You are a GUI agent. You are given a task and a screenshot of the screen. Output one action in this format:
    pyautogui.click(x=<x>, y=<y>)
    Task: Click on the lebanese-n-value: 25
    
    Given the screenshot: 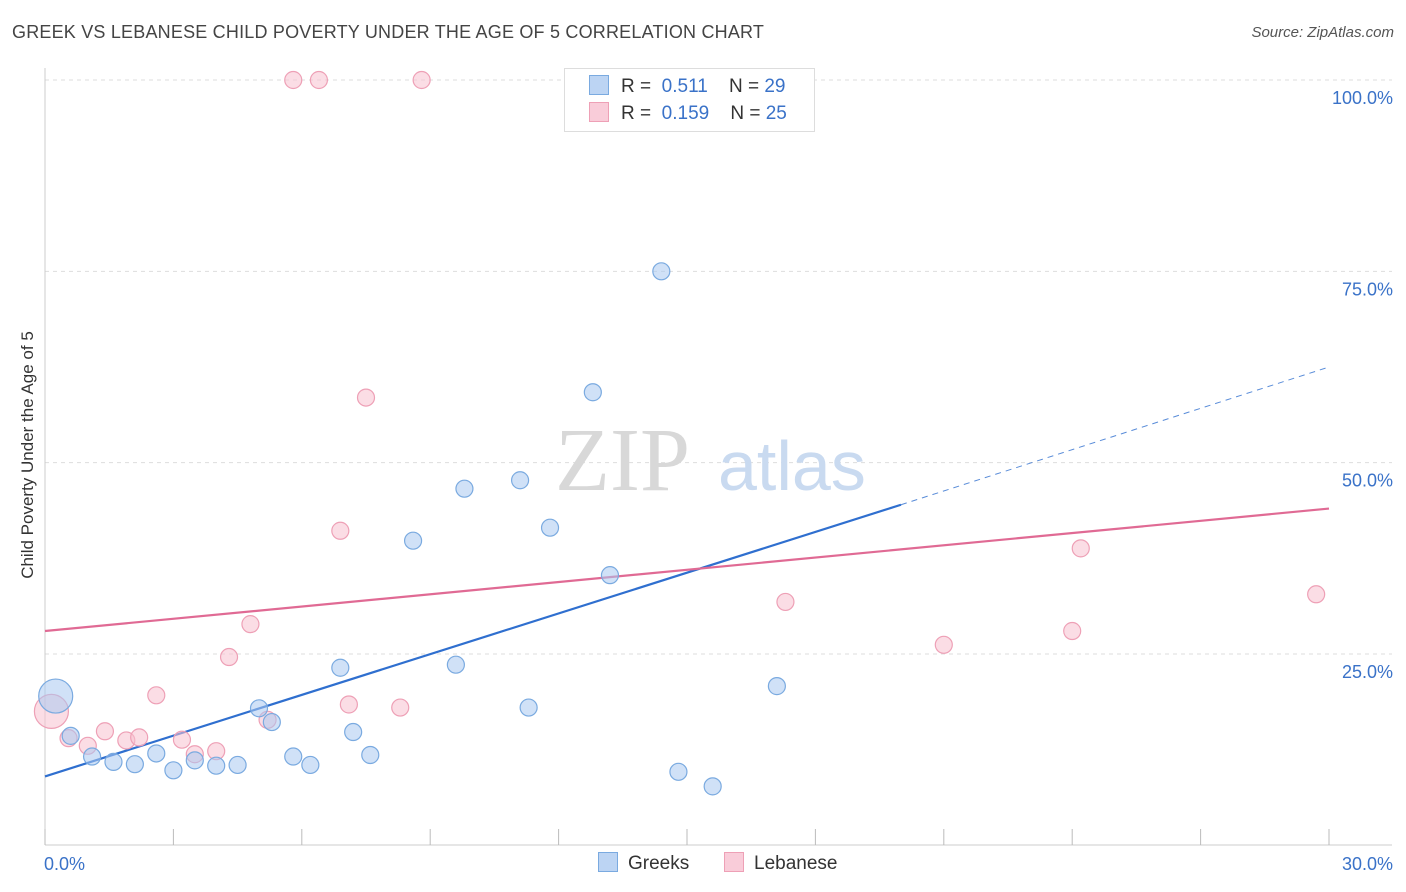 What is the action you would take?
    pyautogui.click(x=776, y=113)
    